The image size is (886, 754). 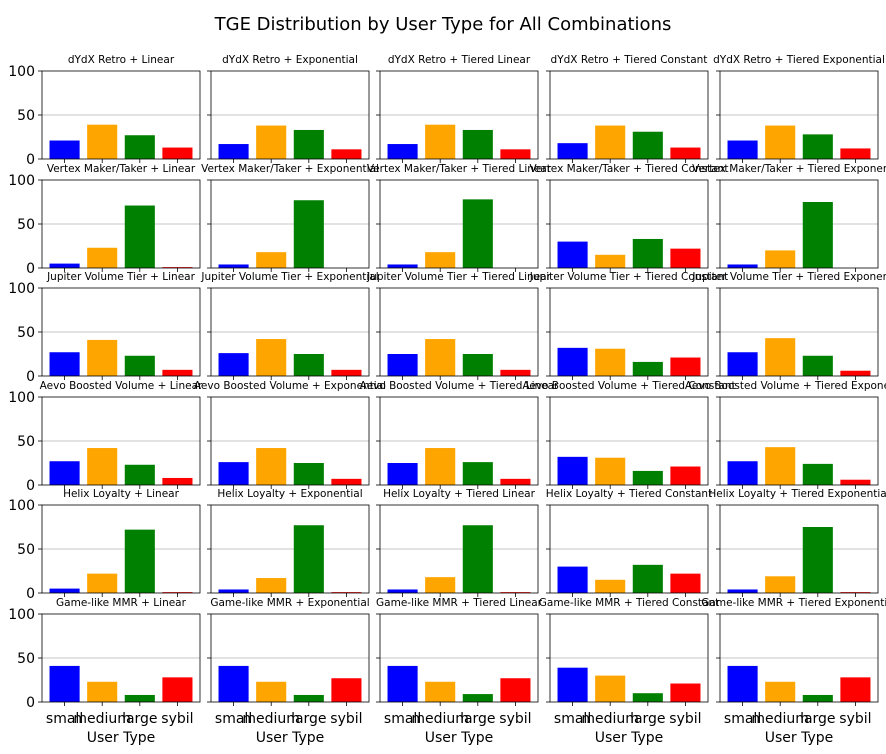 What do you see at coordinates (629, 217) in the screenshot?
I see `subplot: Vertex Maker/Taker + Tiered Constant` at bounding box center [629, 217].